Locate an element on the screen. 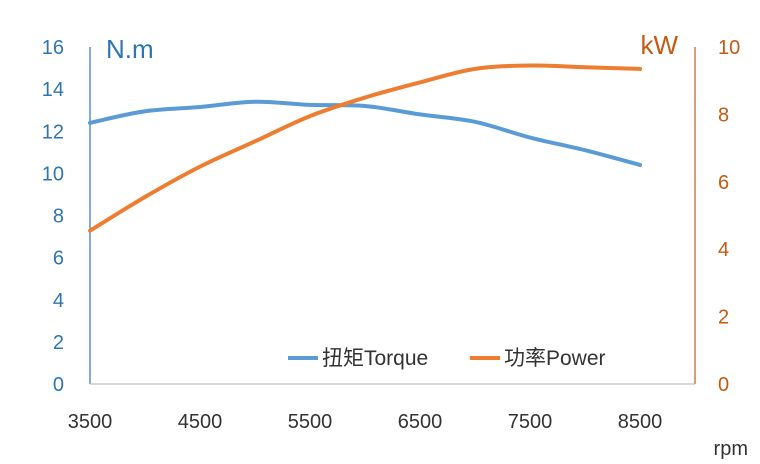  torque-series-line is located at coordinates (365, 133).